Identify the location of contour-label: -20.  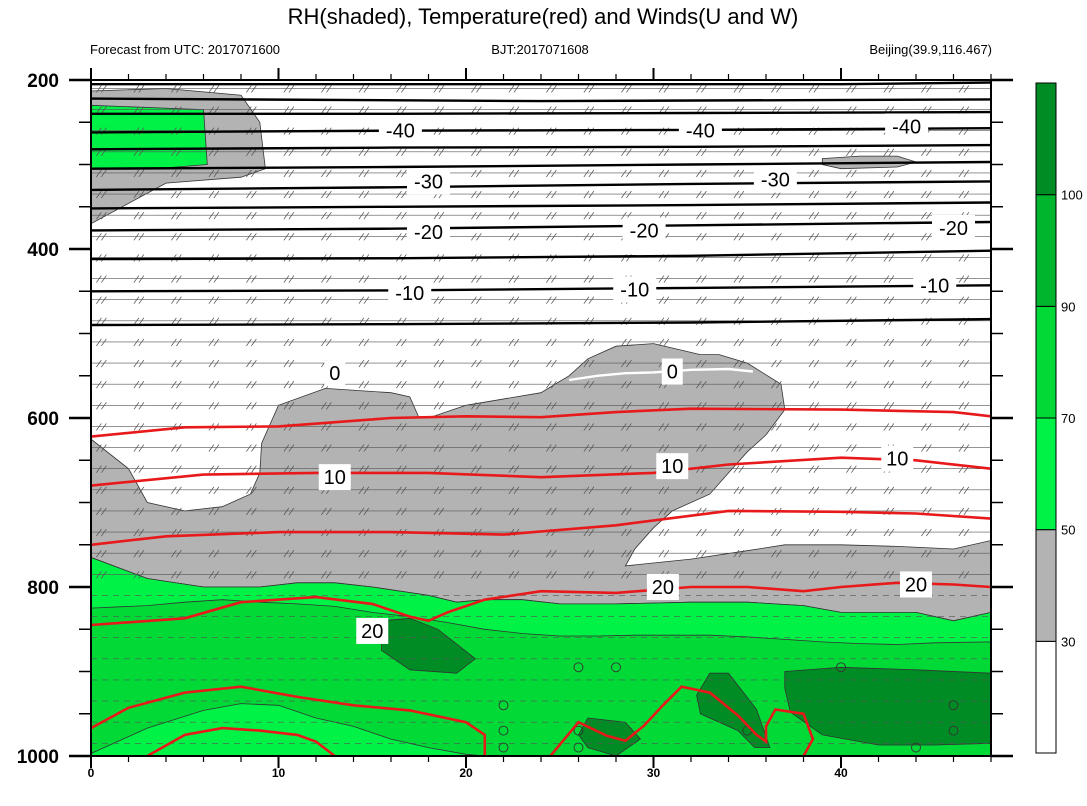
(644, 230).